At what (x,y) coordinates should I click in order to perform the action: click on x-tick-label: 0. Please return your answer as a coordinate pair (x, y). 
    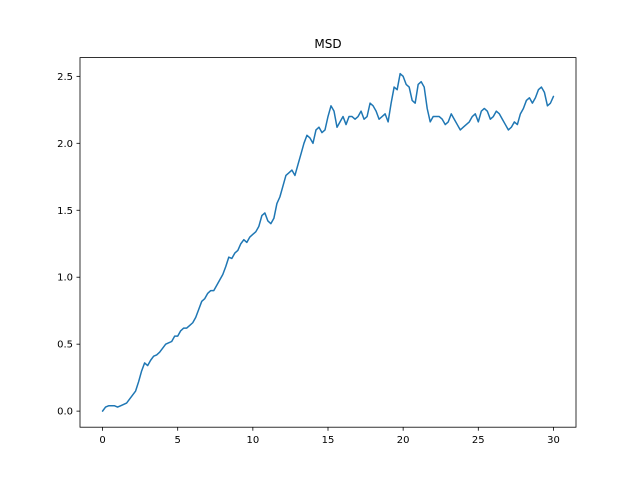
    Looking at the image, I should click on (102, 440).